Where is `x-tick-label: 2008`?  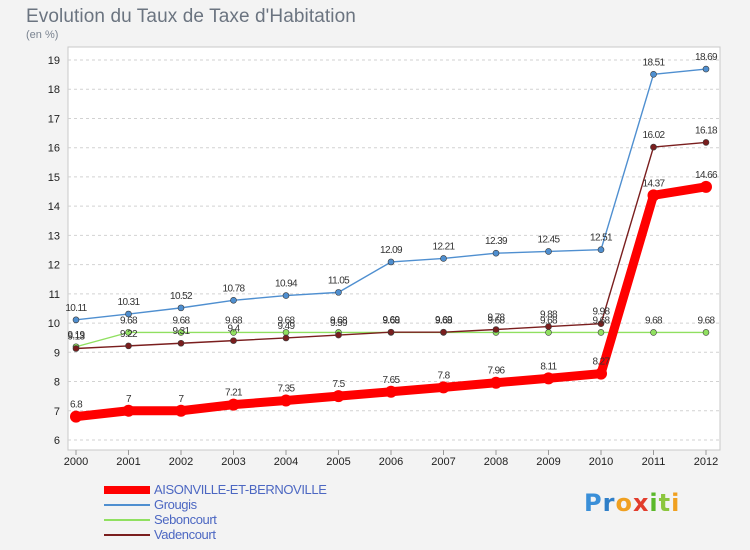
x-tick-label: 2008 is located at coordinates (496, 462).